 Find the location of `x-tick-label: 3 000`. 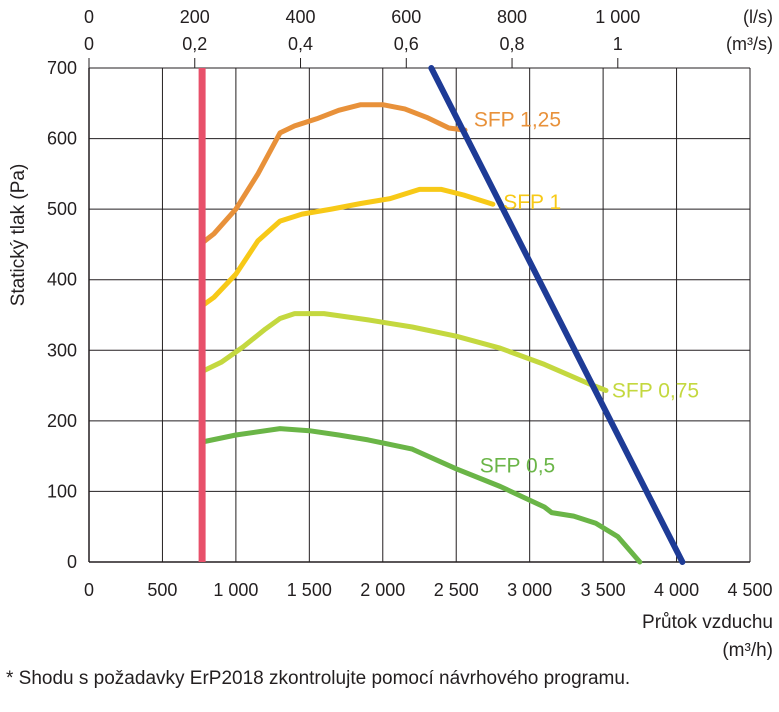

x-tick-label: 3 000 is located at coordinates (529, 590).